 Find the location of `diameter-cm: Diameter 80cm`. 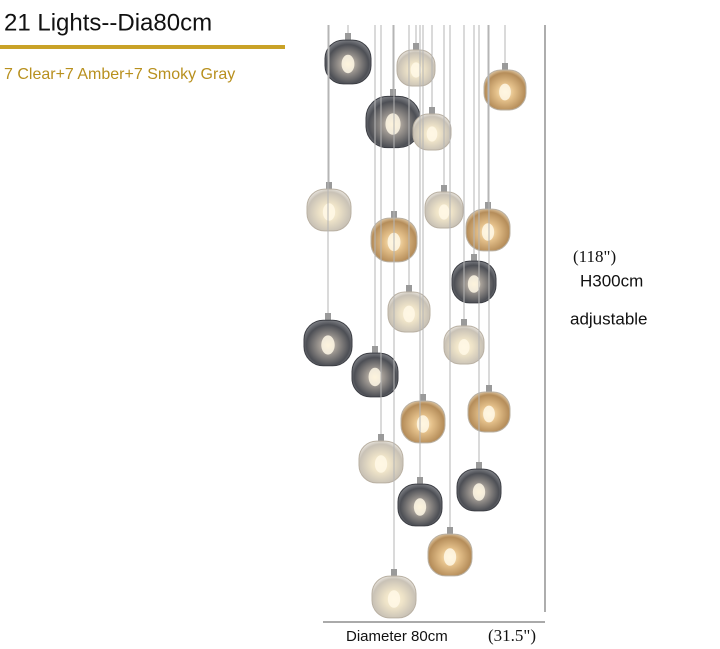

diameter-cm: Diameter 80cm is located at coordinates (397, 636).